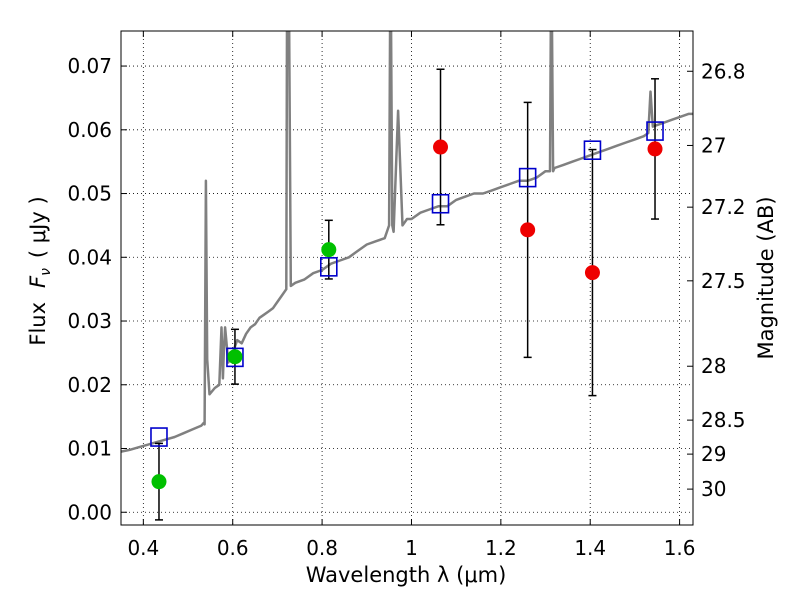 Image resolution: width=800 pixels, height=600 pixels. What do you see at coordinates (713, 366) in the screenshot?
I see `right-tick-label: 28` at bounding box center [713, 366].